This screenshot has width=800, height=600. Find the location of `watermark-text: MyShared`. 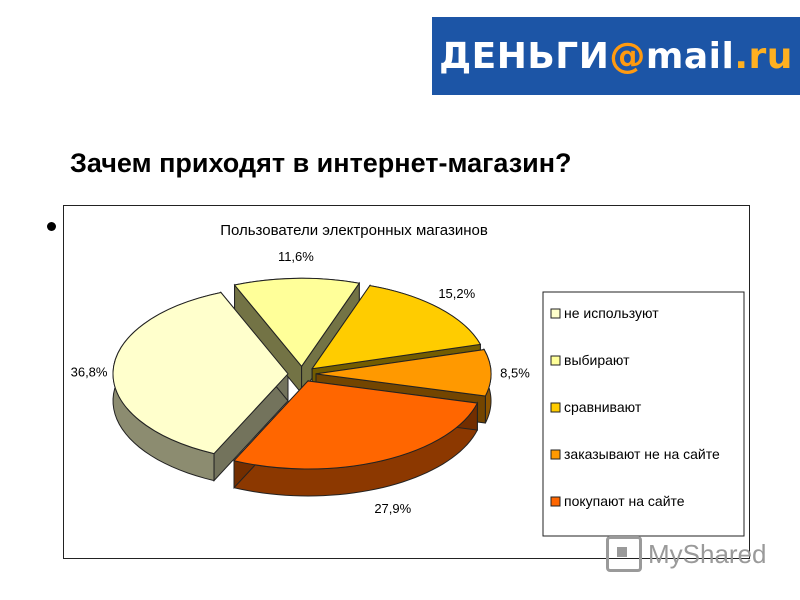

watermark-text: MyShared is located at coordinates (707, 553).